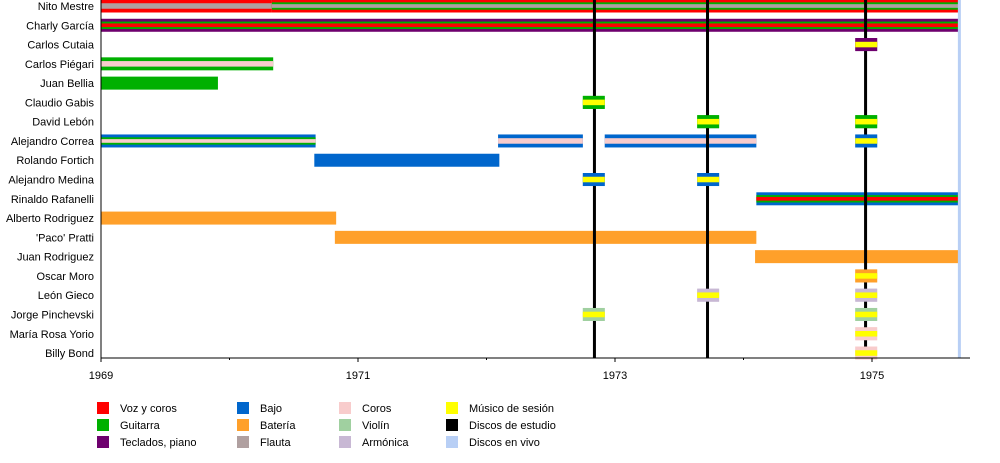 The width and height of the screenshot is (1000, 463). Describe the element at coordinates (67, 84) in the screenshot. I see `member-label: Juan Bellia` at that location.